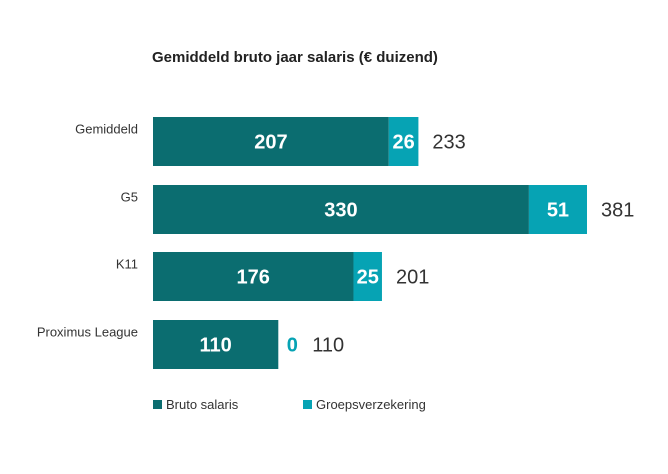 This screenshot has height=474, width=668. I want to click on bar-bruto-salaris-proximus-league, so click(216, 344).